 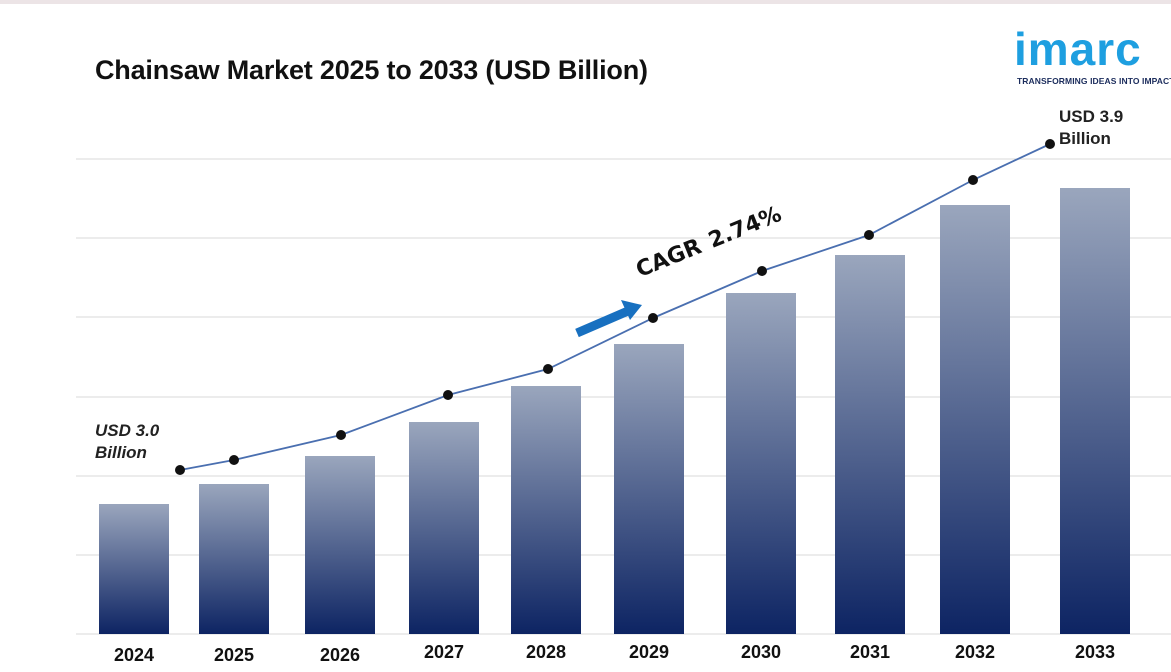 What do you see at coordinates (975, 419) in the screenshot?
I see `bar-2032` at bounding box center [975, 419].